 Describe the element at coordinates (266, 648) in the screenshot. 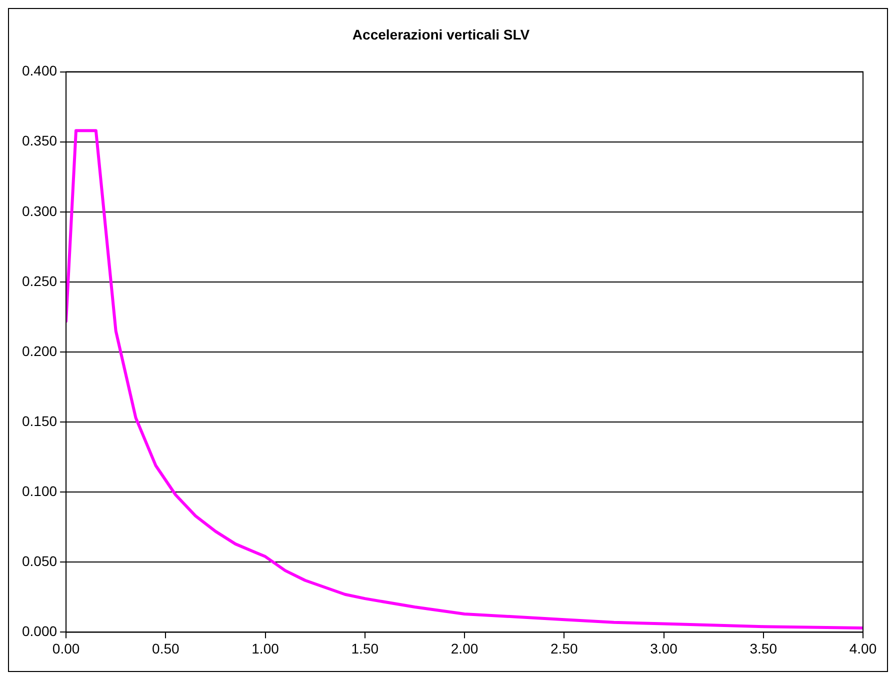

I see `x-tick-label: 1.00` at that location.